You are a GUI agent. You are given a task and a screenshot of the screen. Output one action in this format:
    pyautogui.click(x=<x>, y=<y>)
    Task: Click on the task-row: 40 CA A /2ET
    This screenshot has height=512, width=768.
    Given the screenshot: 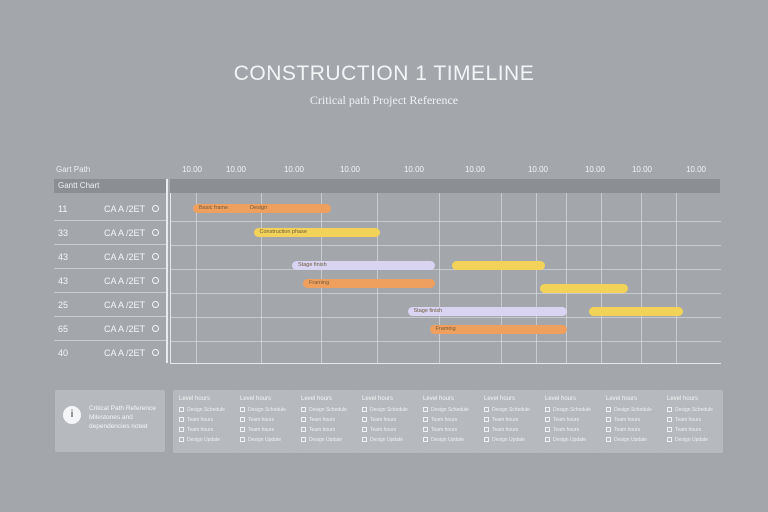 What is the action you would take?
    pyautogui.click(x=110, y=354)
    